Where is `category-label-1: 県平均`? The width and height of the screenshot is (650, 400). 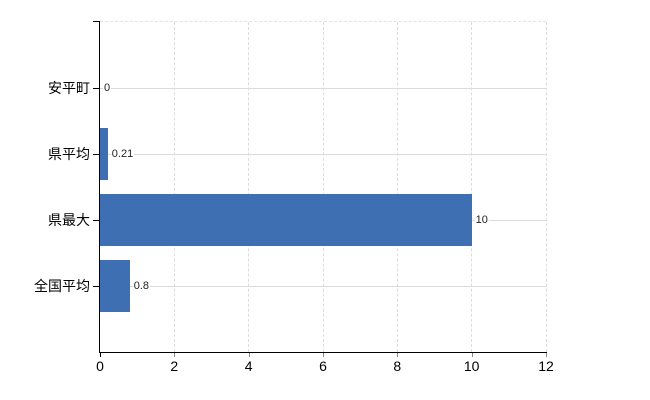 category-label-1: 県平均 is located at coordinates (69, 154).